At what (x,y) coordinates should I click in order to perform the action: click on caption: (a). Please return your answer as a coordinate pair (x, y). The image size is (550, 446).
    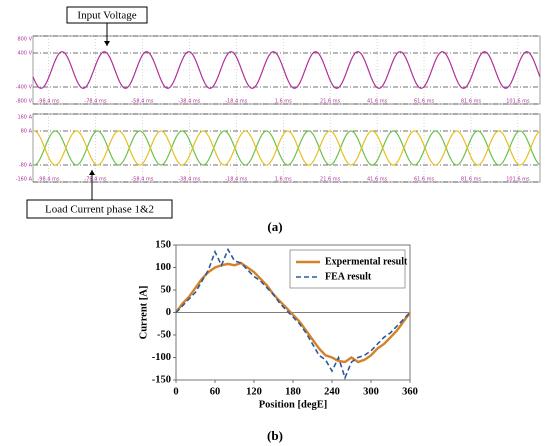
    Looking at the image, I should click on (274, 226).